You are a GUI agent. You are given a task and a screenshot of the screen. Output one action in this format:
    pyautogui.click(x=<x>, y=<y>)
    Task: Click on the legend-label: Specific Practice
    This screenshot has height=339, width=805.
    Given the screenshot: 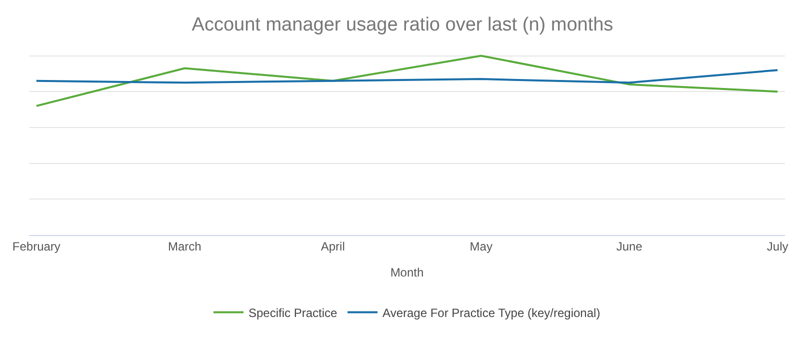 What is the action you would take?
    pyautogui.click(x=293, y=313)
    